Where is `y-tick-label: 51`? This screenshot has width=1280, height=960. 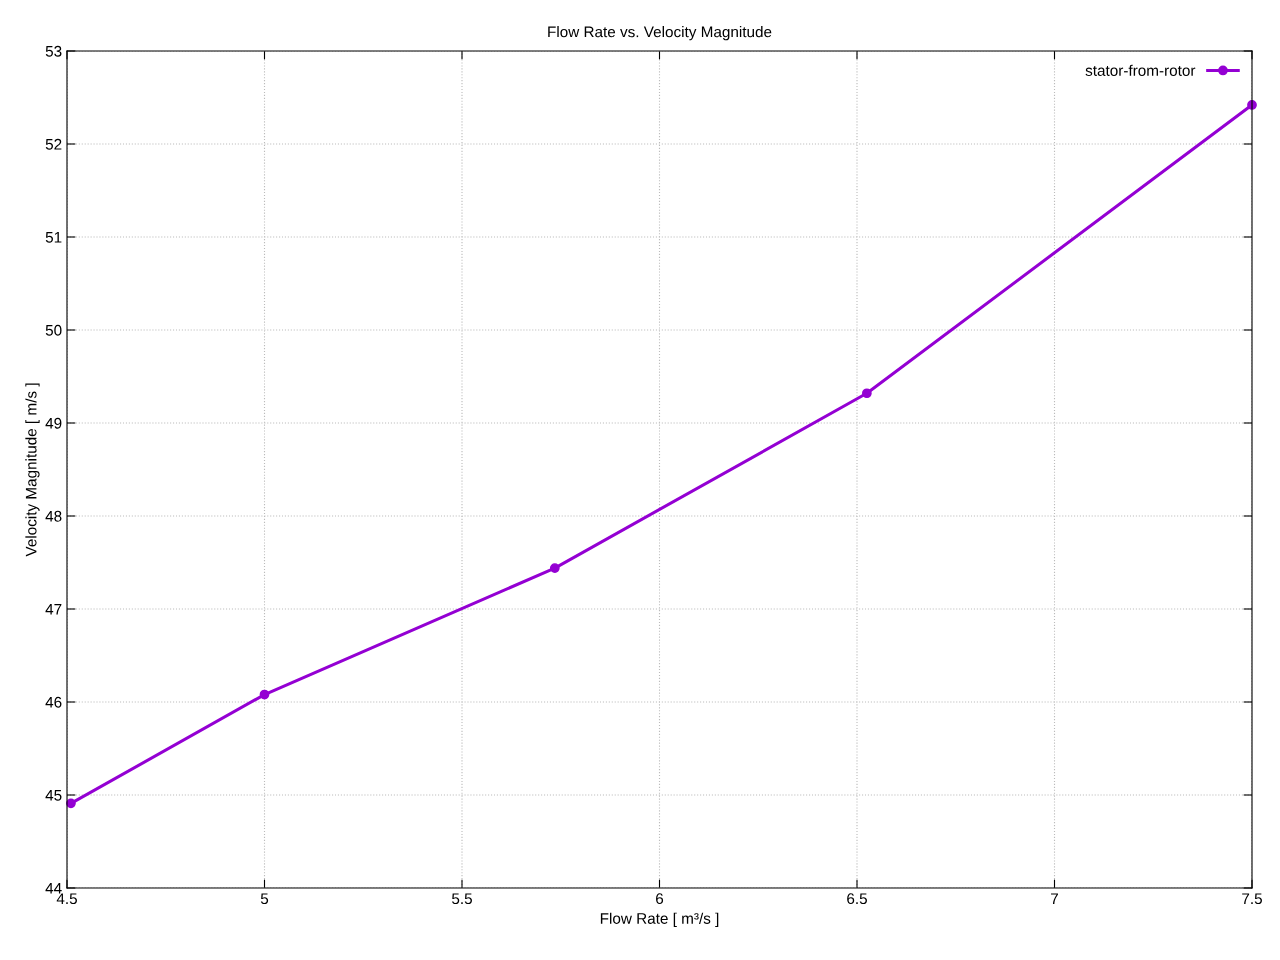 y-tick-label: 51 is located at coordinates (53, 237).